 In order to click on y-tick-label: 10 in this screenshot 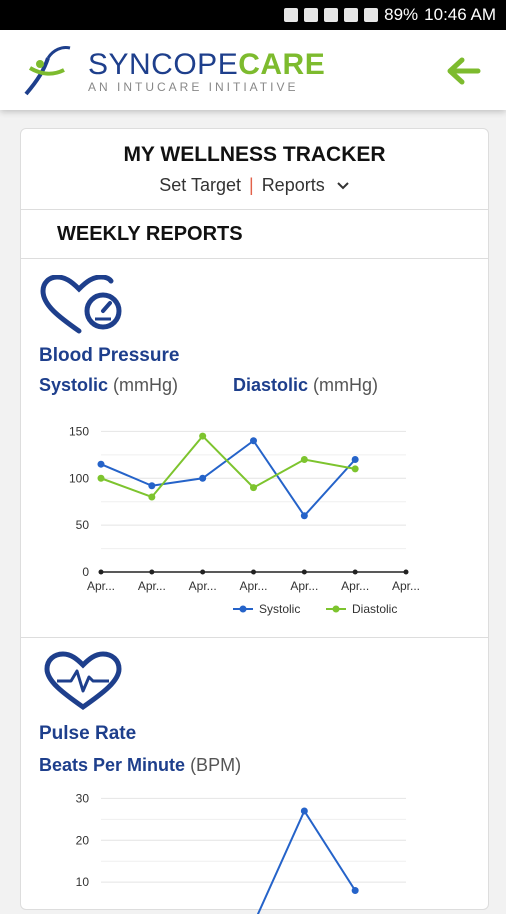, I will do `click(83, 882)`.